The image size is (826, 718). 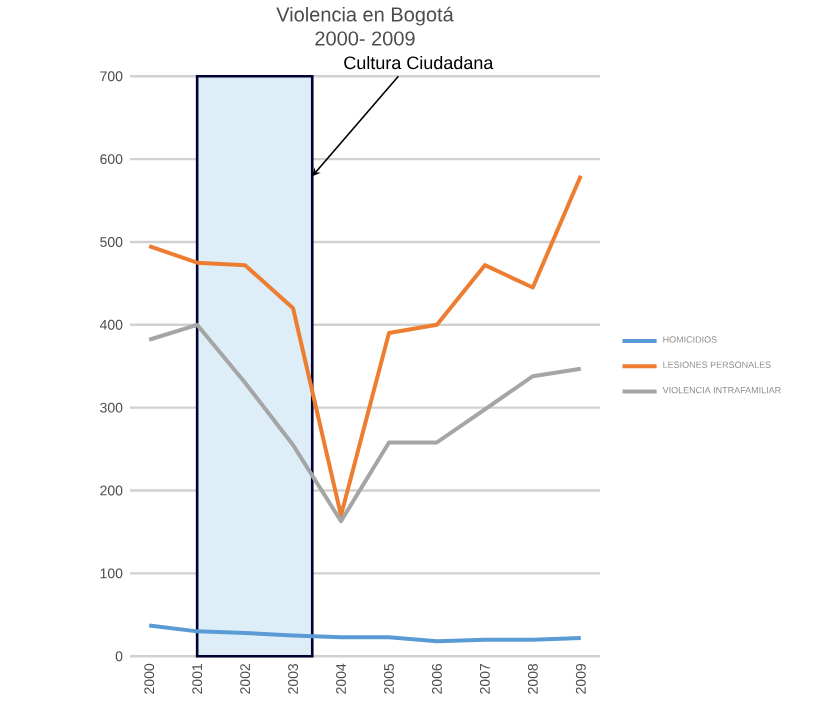 I want to click on chart-subtitle: 2000- 2009, so click(x=365, y=38).